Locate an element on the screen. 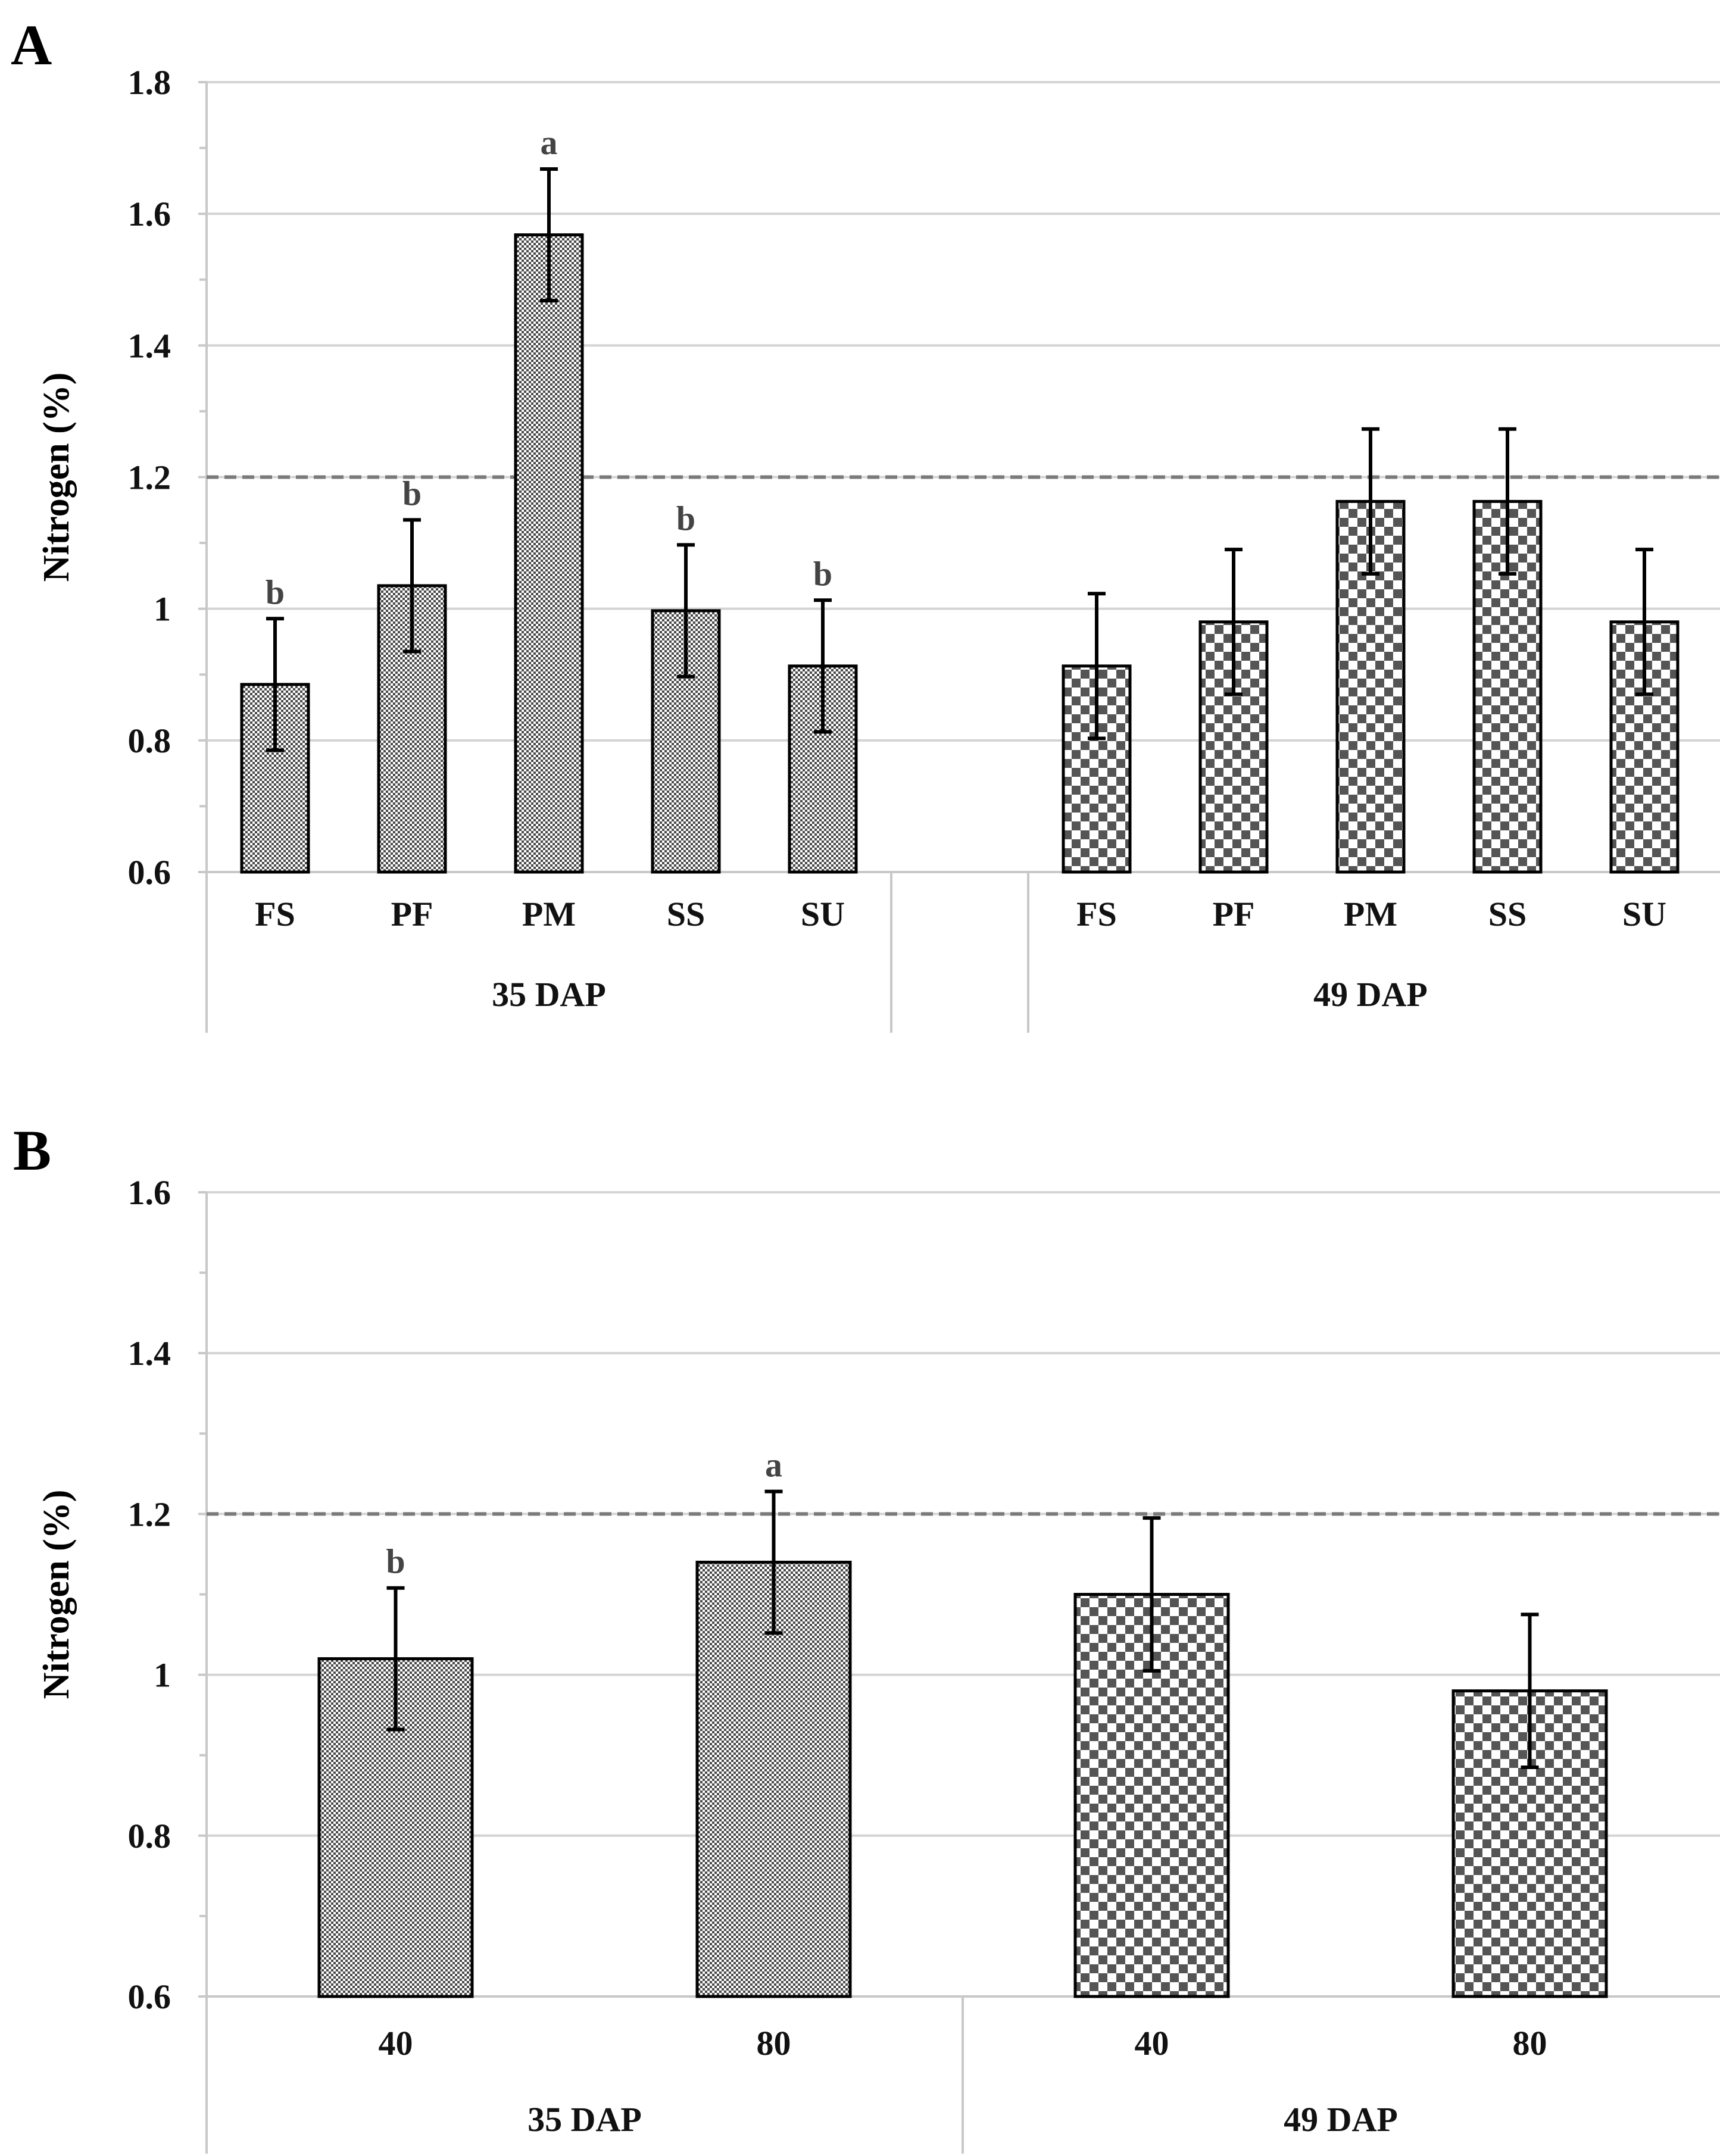  y-tick-label: 1.8 is located at coordinates (149, 83).